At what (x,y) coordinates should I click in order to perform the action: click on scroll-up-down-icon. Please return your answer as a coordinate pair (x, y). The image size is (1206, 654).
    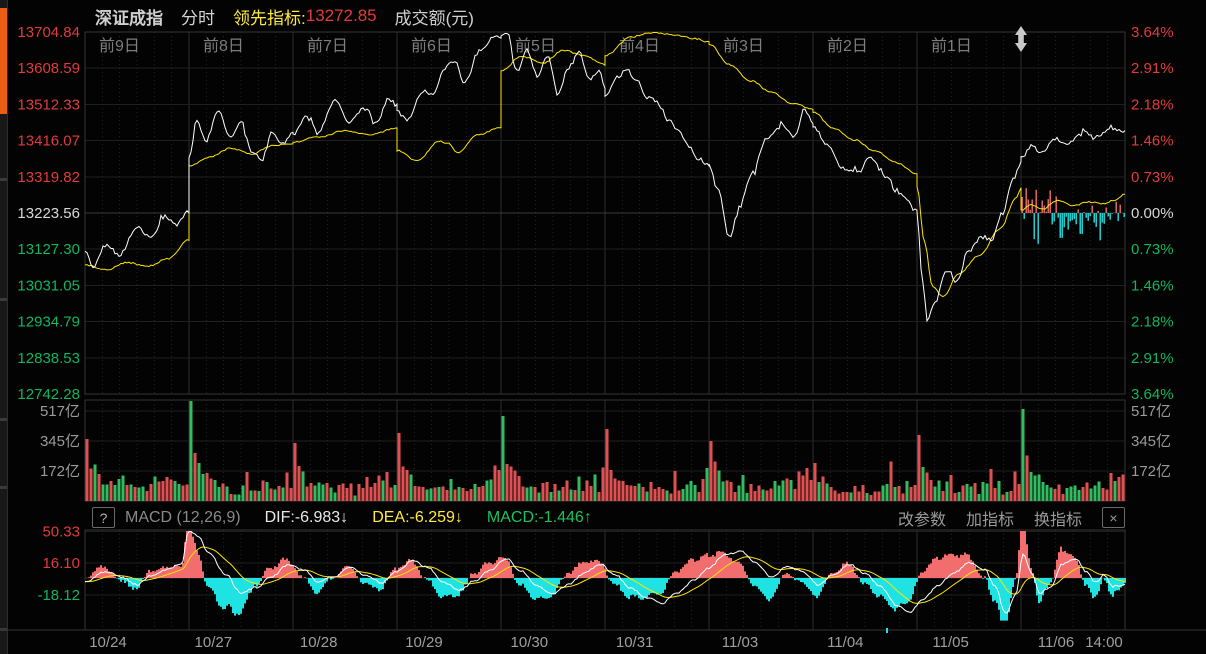
    Looking at the image, I should click on (1021, 39).